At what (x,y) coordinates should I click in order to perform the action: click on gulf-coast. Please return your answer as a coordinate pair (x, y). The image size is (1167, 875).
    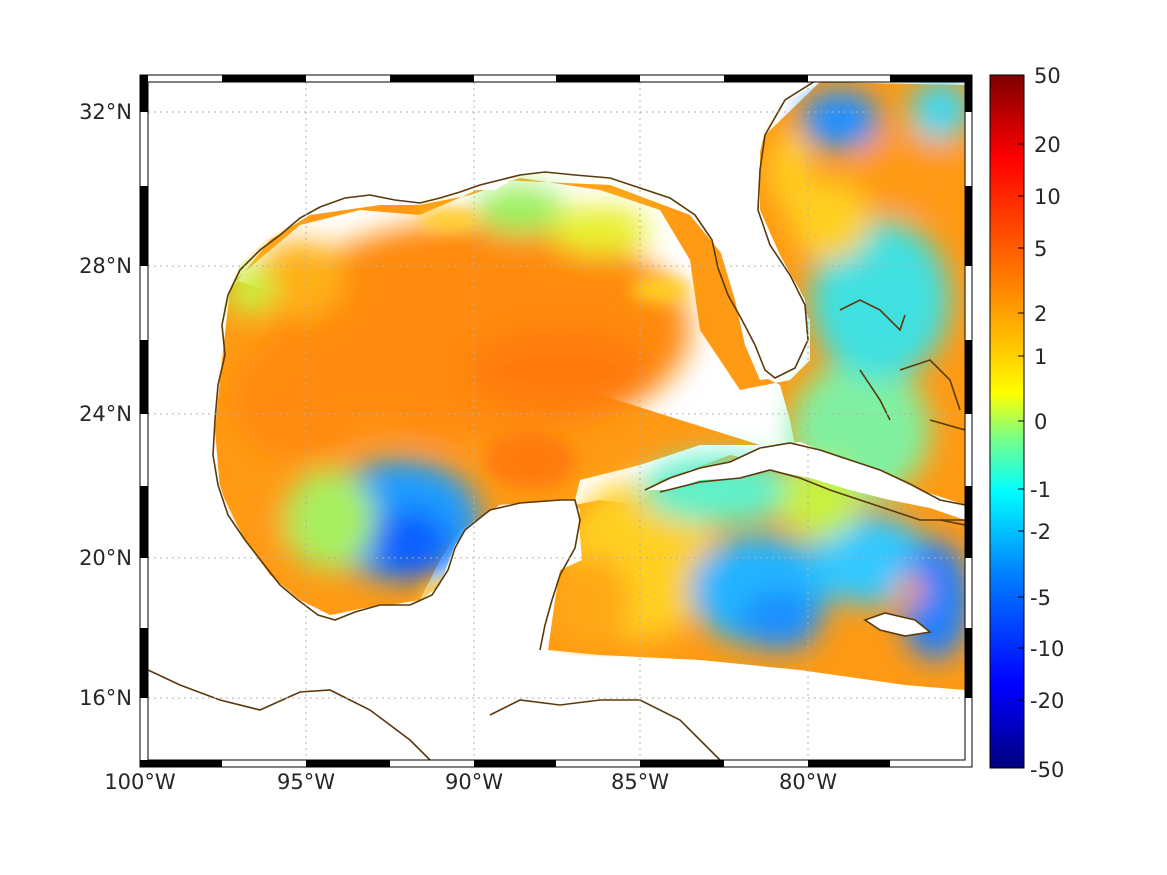
    Looking at the image, I should click on (567, 230).